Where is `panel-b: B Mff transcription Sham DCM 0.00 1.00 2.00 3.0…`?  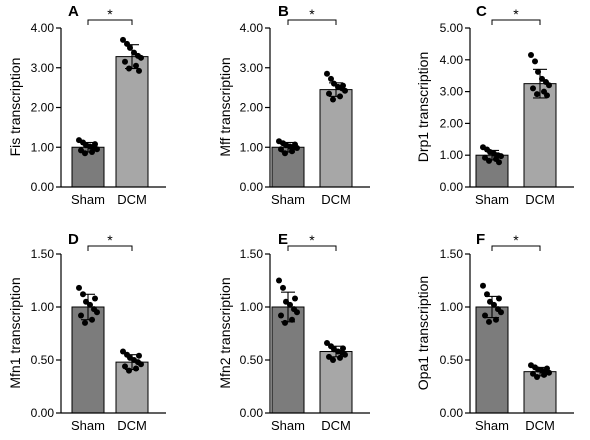 panel-b: B Mff transcription Sham DCM 0.00 1.00 2.00 3.0… is located at coordinates (293, 105).